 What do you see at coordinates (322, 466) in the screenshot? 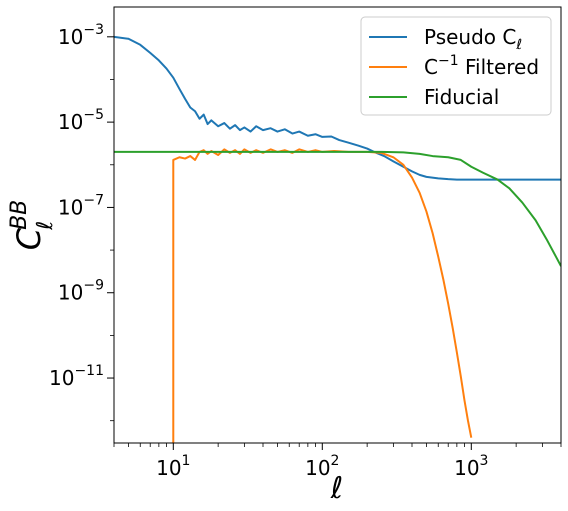
I see `x-tick-label-1: 10²` at bounding box center [322, 466].